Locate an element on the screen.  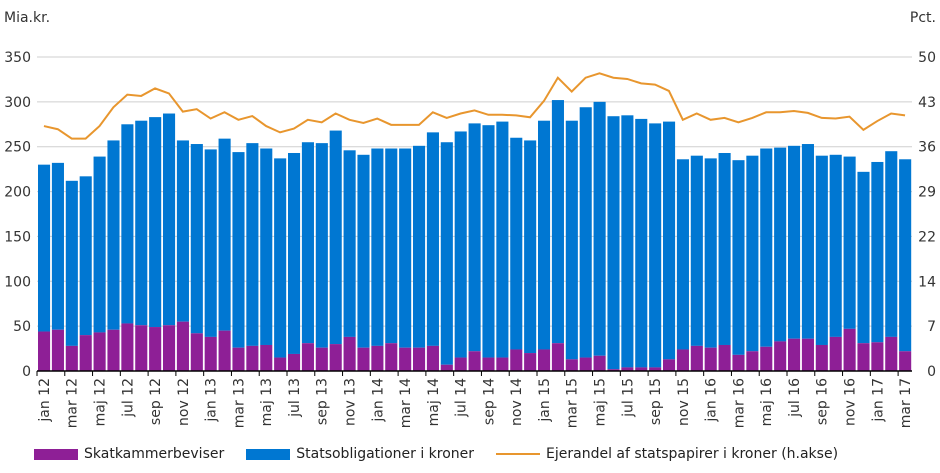
x-tick-label: mar 13 is located at coordinates (239, 403).